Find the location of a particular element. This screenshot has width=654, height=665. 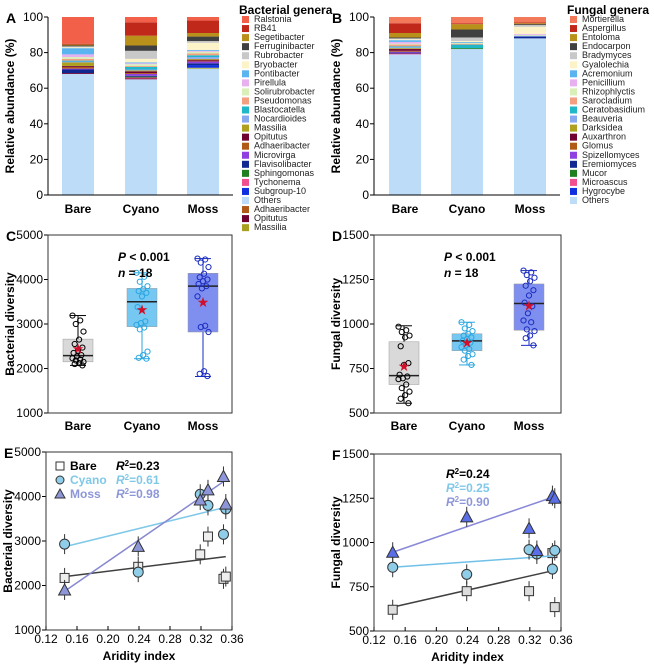

r-squared: R2=0.98 is located at coordinates (138, 494).